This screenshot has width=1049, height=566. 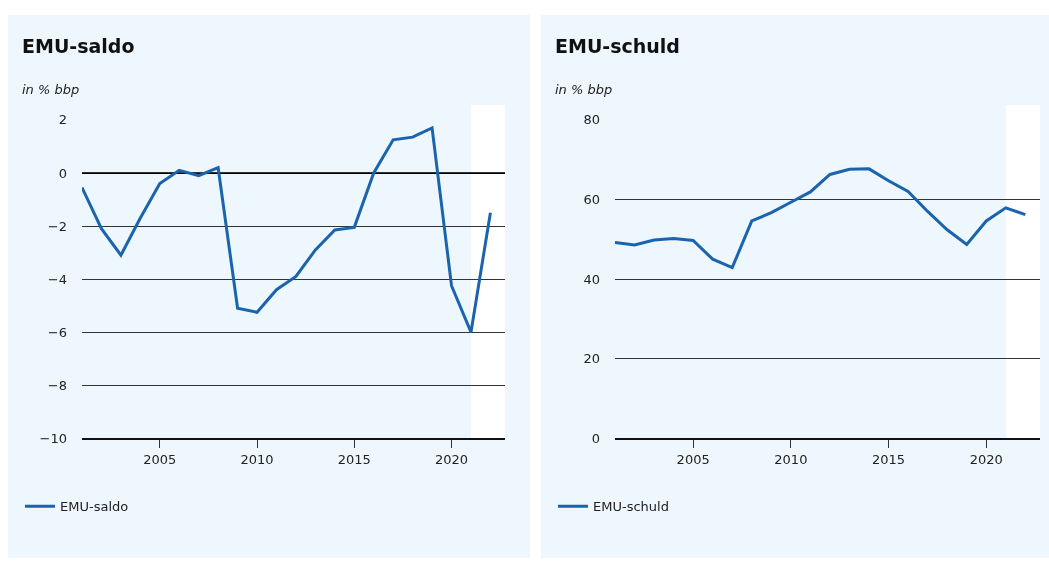 What do you see at coordinates (591, 200) in the screenshot?
I see `y-tick-label: 60` at bounding box center [591, 200].